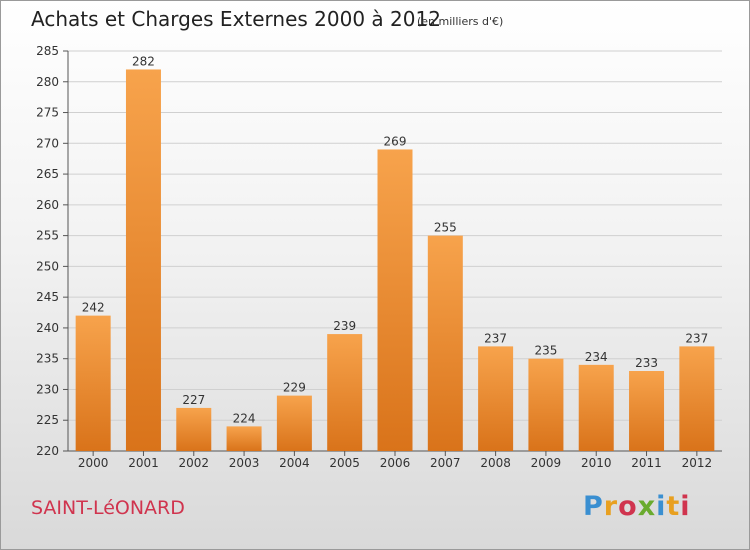 This screenshot has width=750, height=550. What do you see at coordinates (93, 463) in the screenshot?
I see `x-tick-label: 2000` at bounding box center [93, 463].